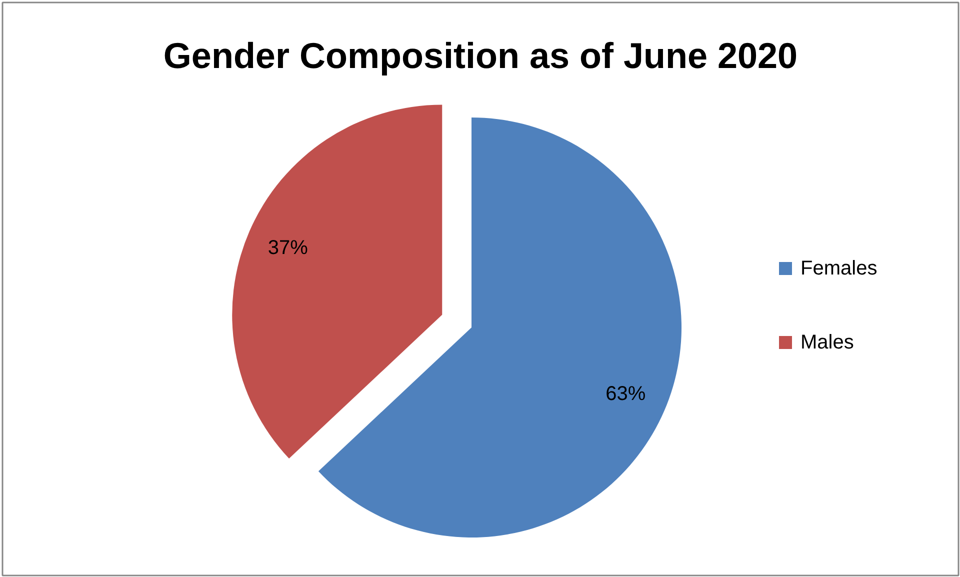  I want to click on legend-label: Males, so click(827, 343).